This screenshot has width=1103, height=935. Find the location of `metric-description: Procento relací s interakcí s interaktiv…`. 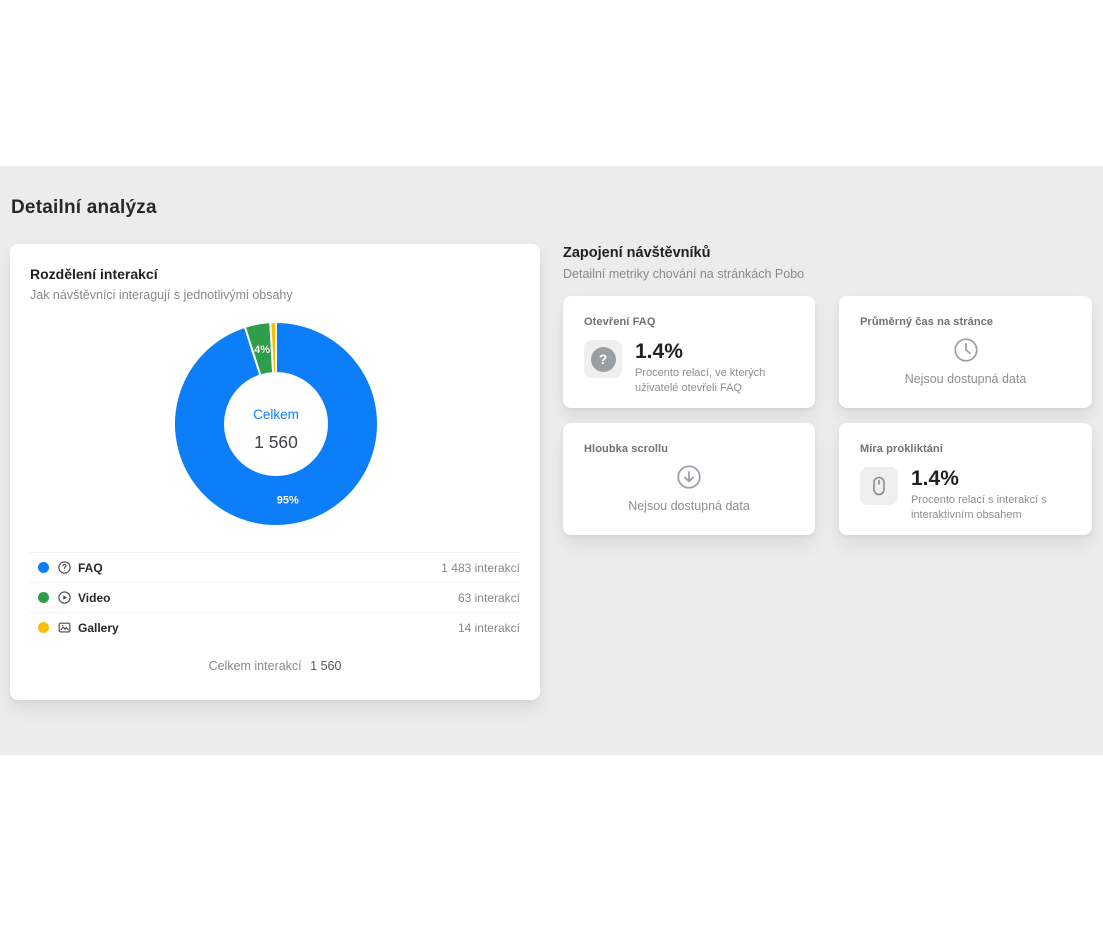

metric-description: Procento relací s interakcí s interaktiv… is located at coordinates (979, 507).